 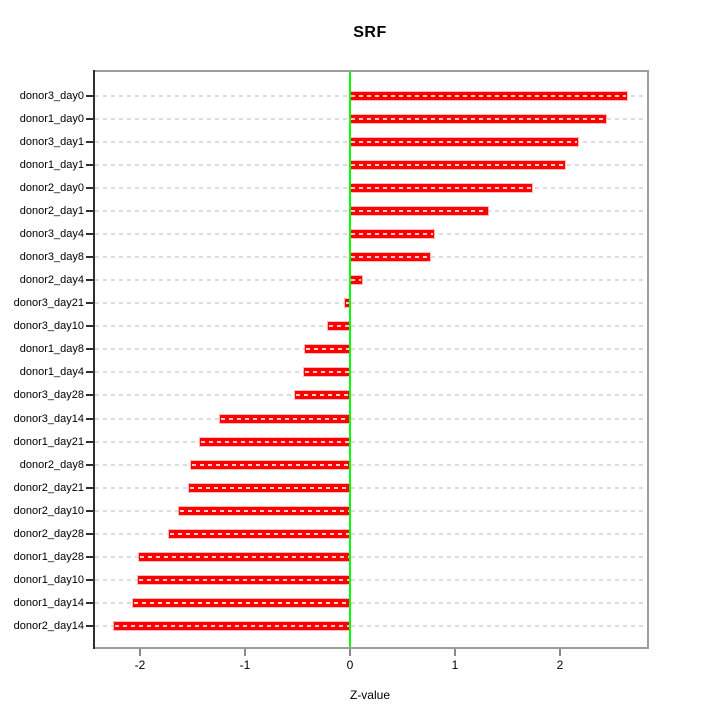 What do you see at coordinates (648, 359) in the screenshot?
I see `plot-box-right` at bounding box center [648, 359].